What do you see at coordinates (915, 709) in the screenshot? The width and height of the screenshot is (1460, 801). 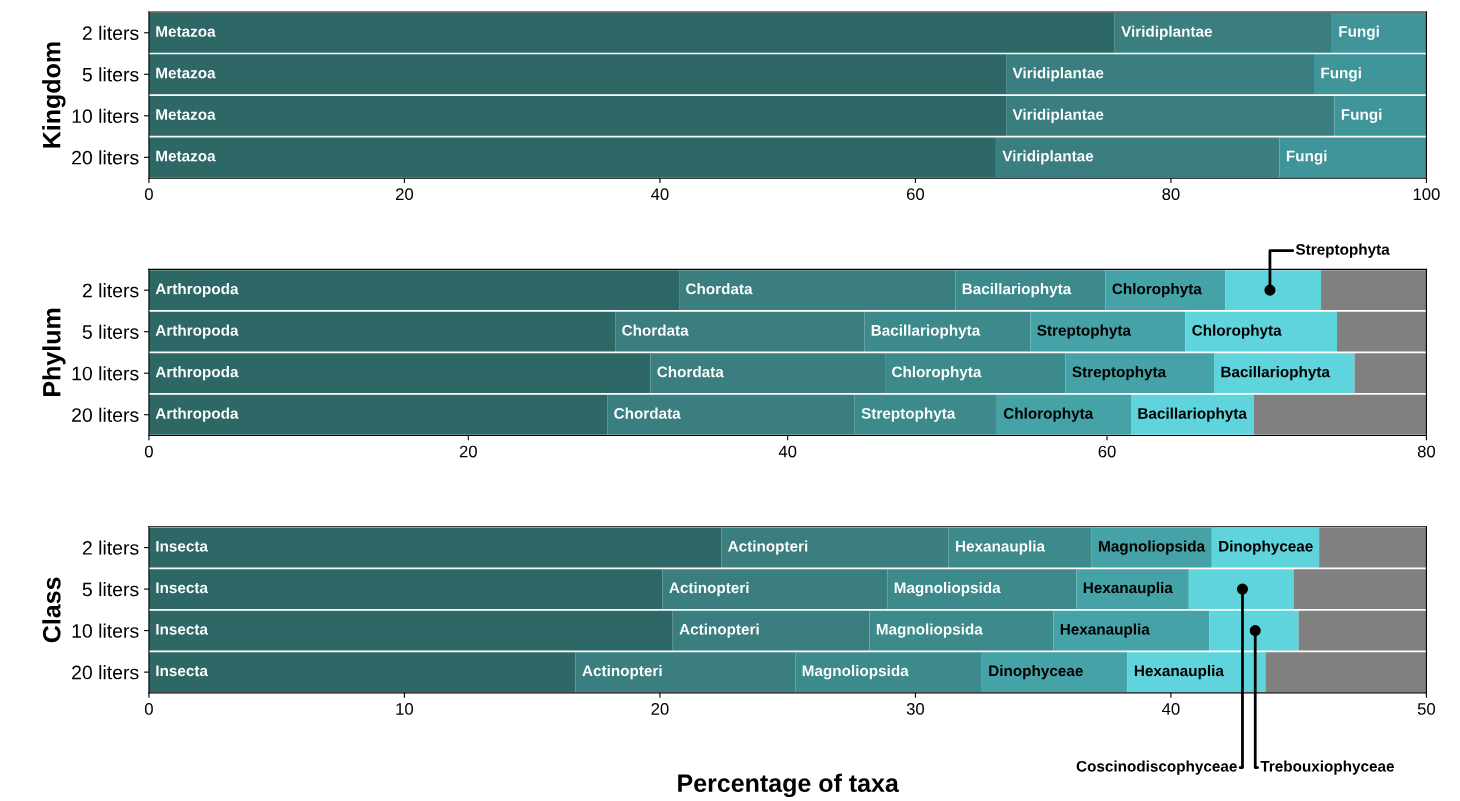 I see `x-tick-label: 30` at bounding box center [915, 709].